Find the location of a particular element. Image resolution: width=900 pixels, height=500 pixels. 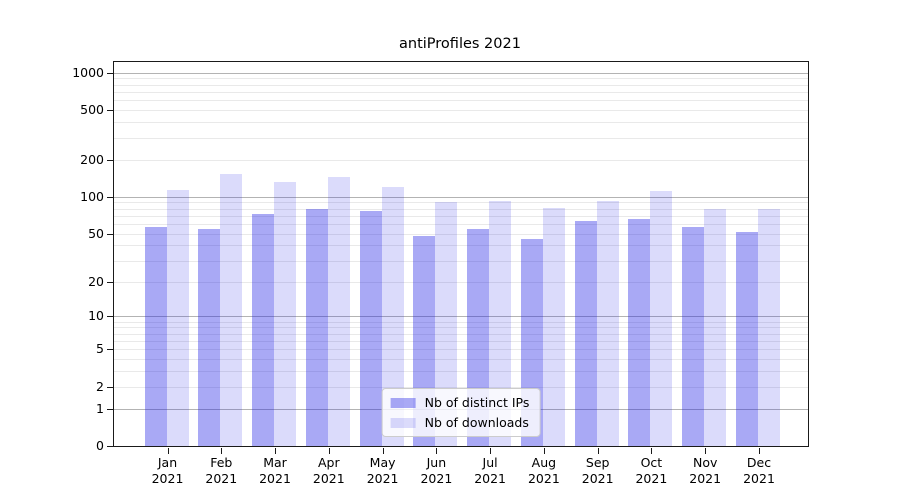

y-axis-tick-label-10: 10 is located at coordinates (96, 316).